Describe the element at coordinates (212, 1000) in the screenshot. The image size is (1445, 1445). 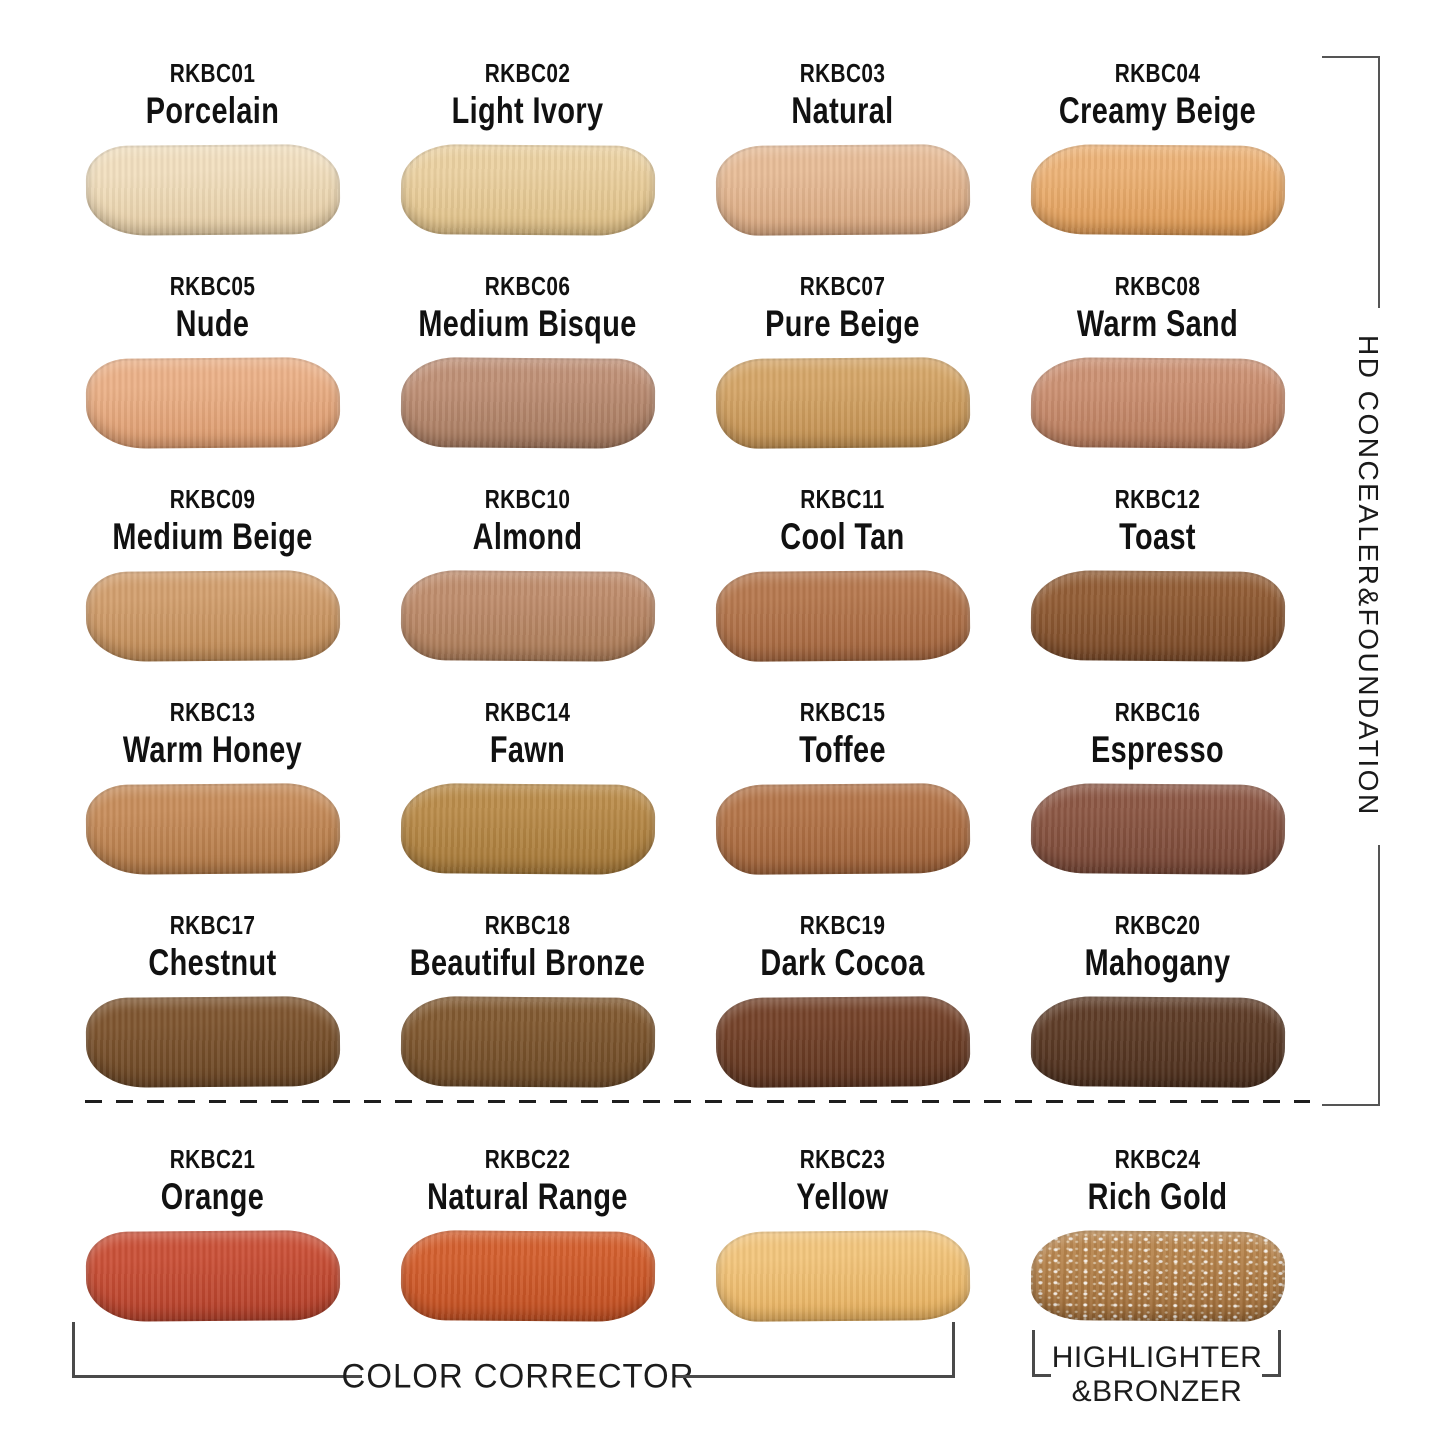
I see `shade-cell: RKBC17 Chestnut` at that location.